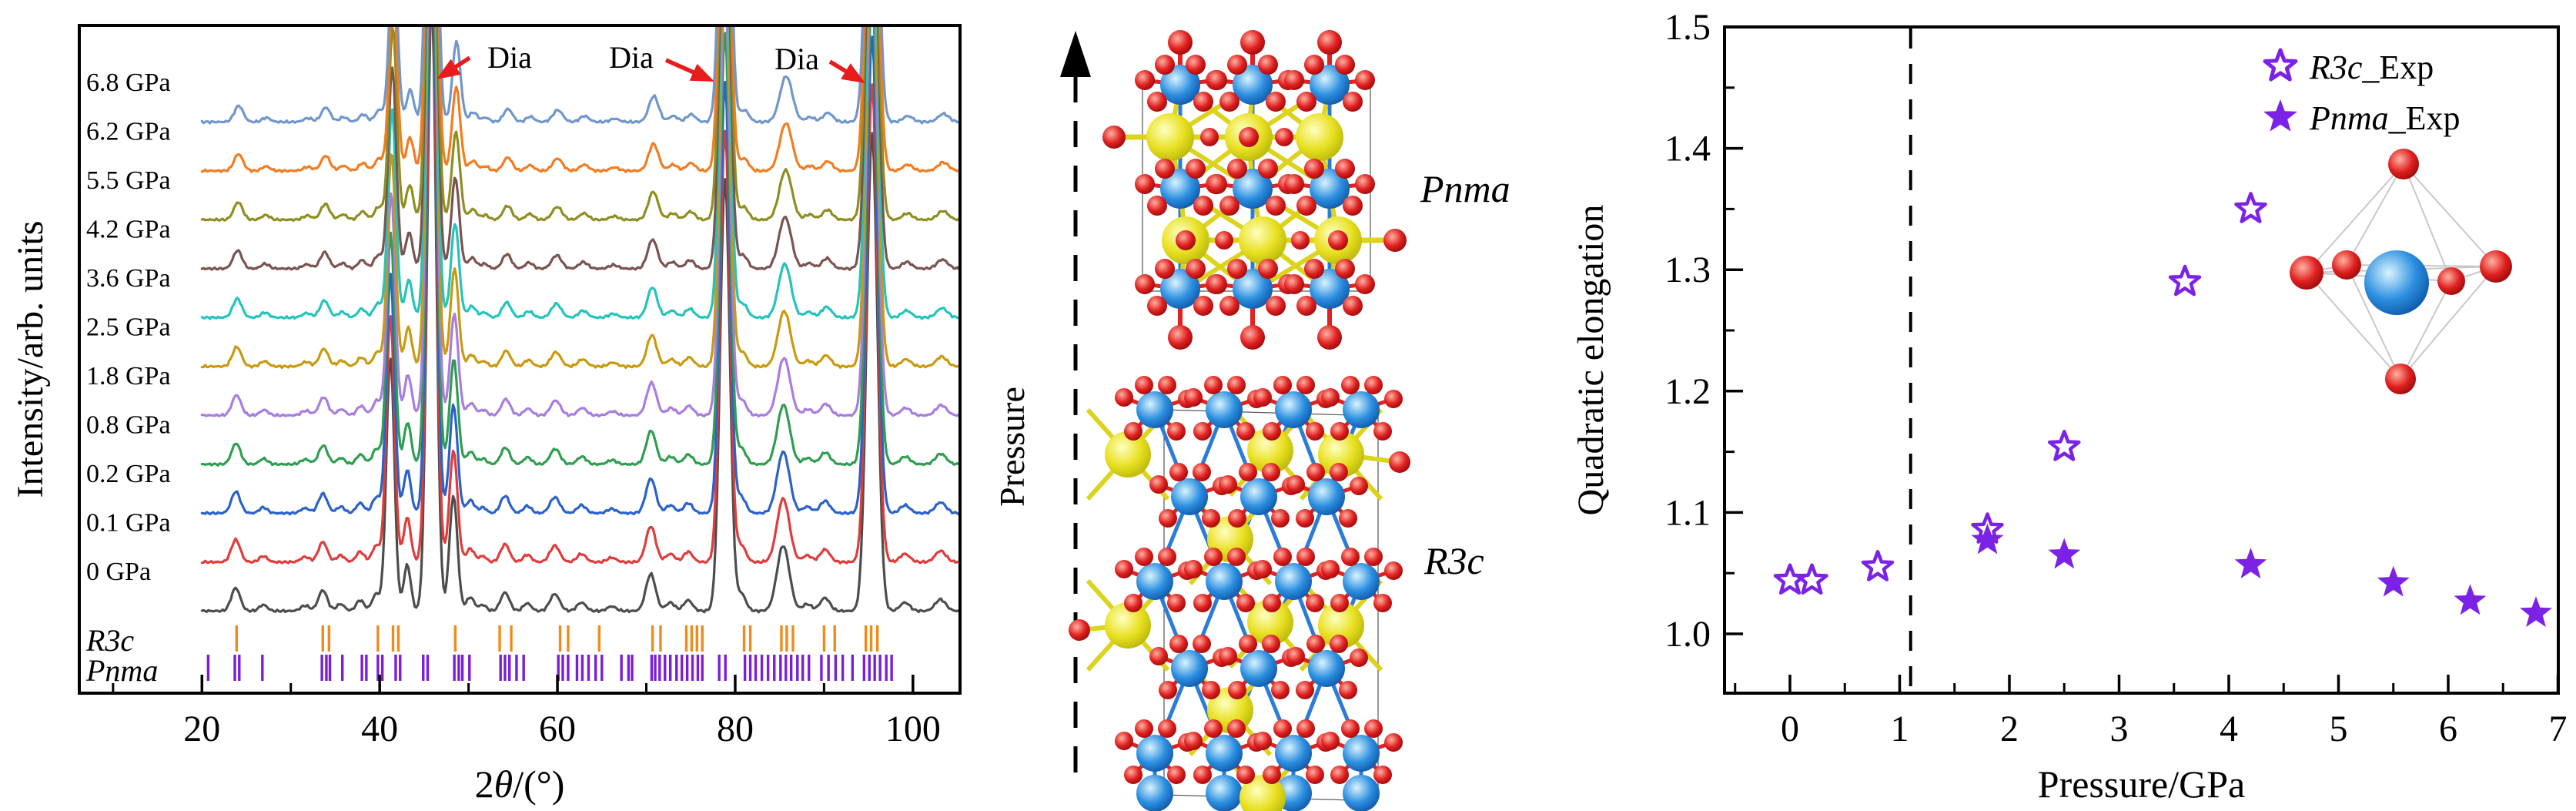 The image size is (2576, 811). I want to click on legend-label-r3c: R3c_Exp, so click(2372, 67).